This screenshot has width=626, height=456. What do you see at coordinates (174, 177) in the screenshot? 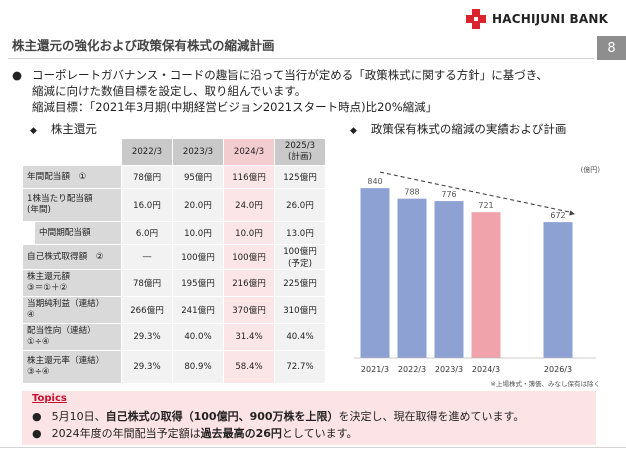
I see `table-row: 年間配当額 ① 78億円 95億円 116億円 125億円` at bounding box center [174, 177].